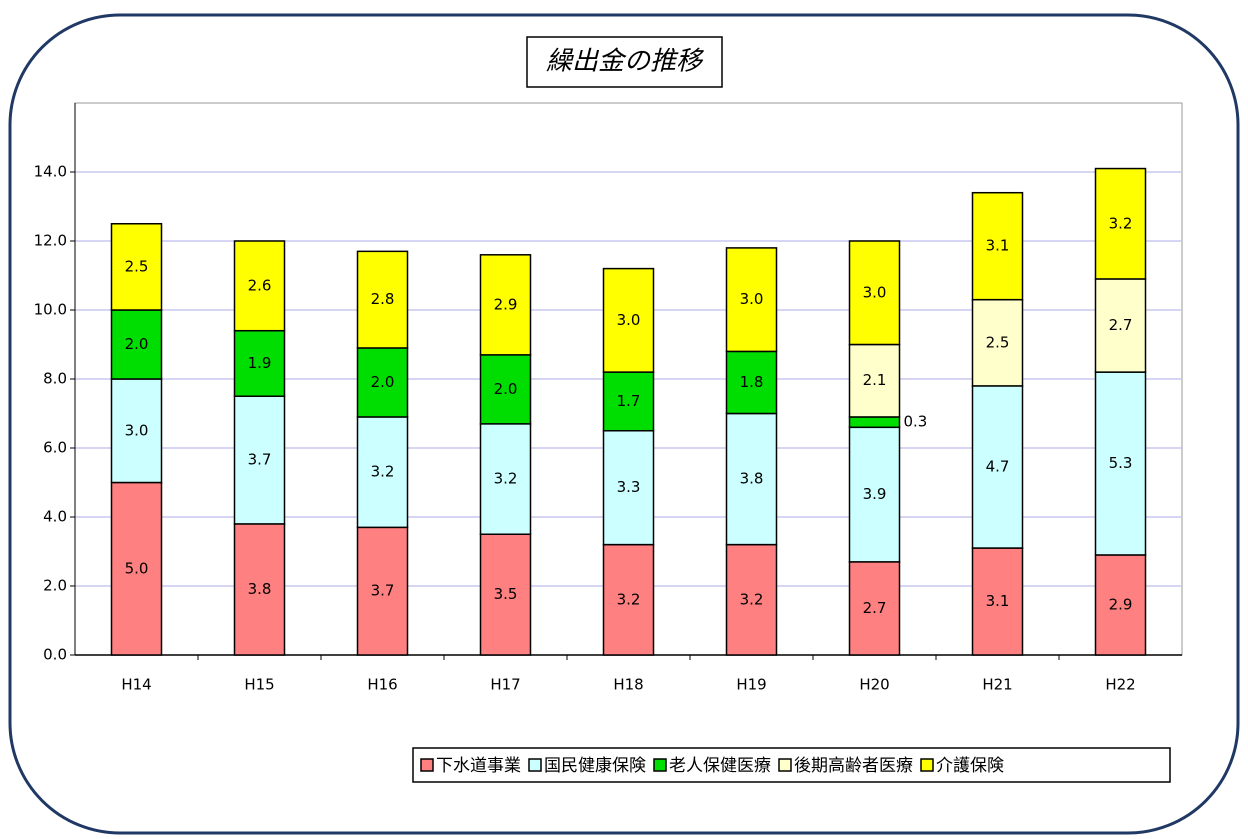 Image resolution: width=1248 pixels, height=839 pixels. I want to click on data-label: 3.9, so click(875, 494).